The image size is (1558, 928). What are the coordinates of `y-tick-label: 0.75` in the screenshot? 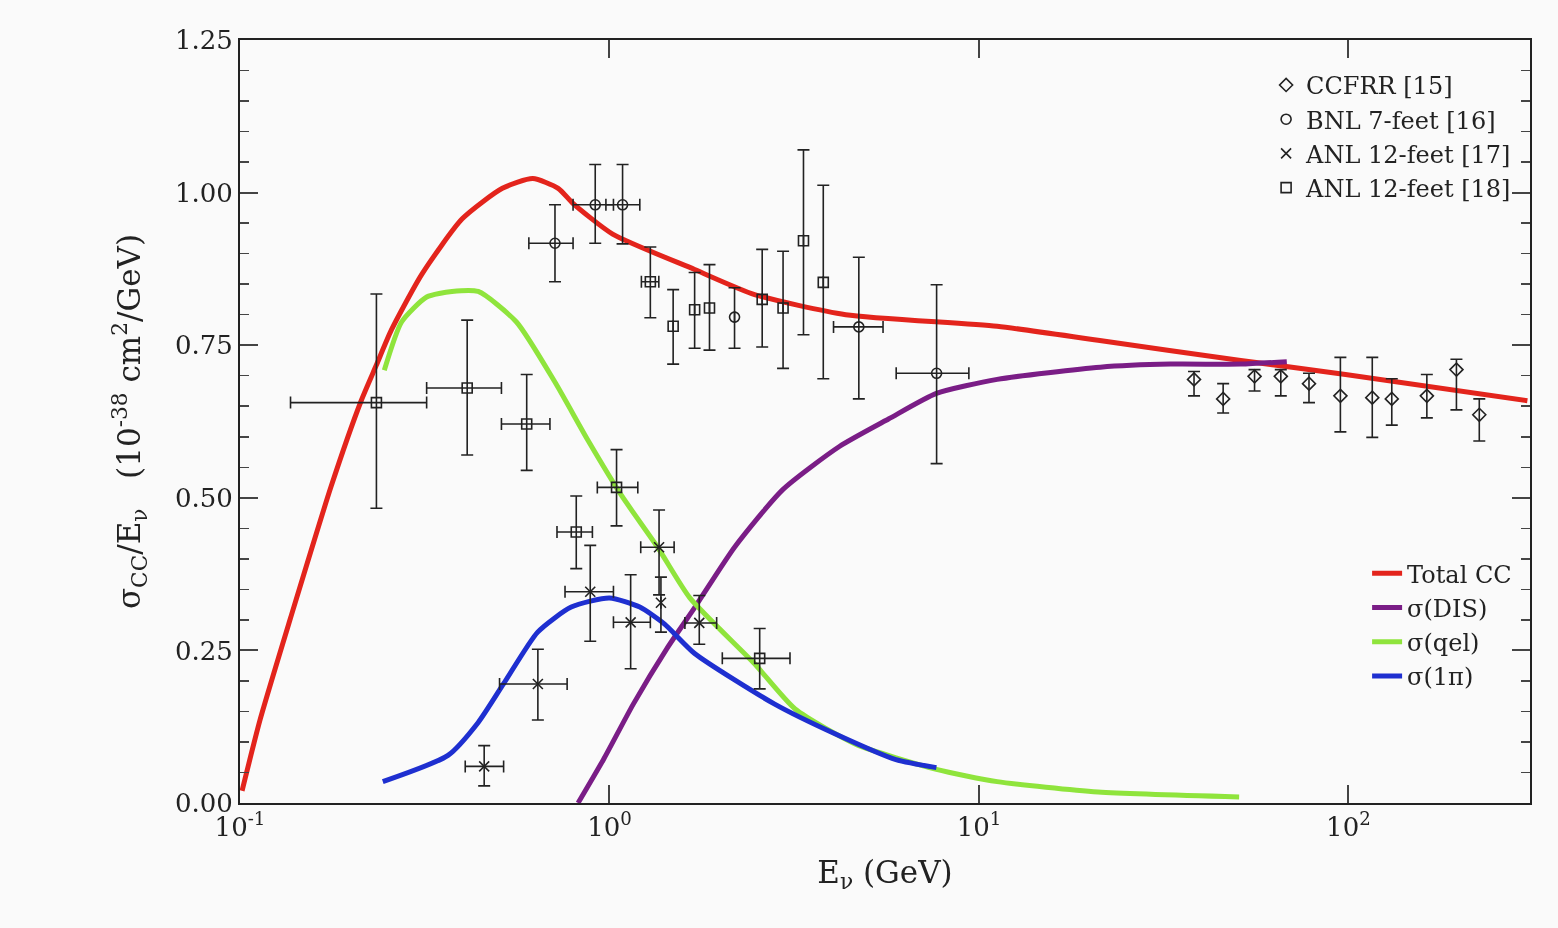 It's located at (203, 345).